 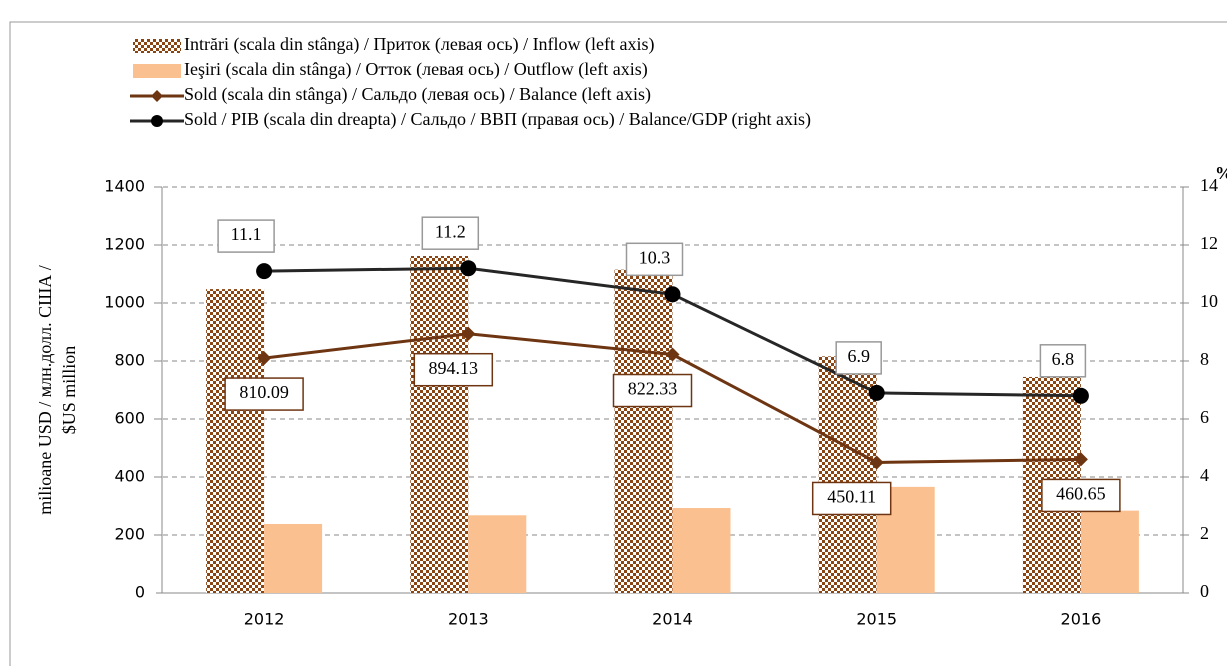 I want to click on y-tick-label: 600, so click(x=129, y=418).